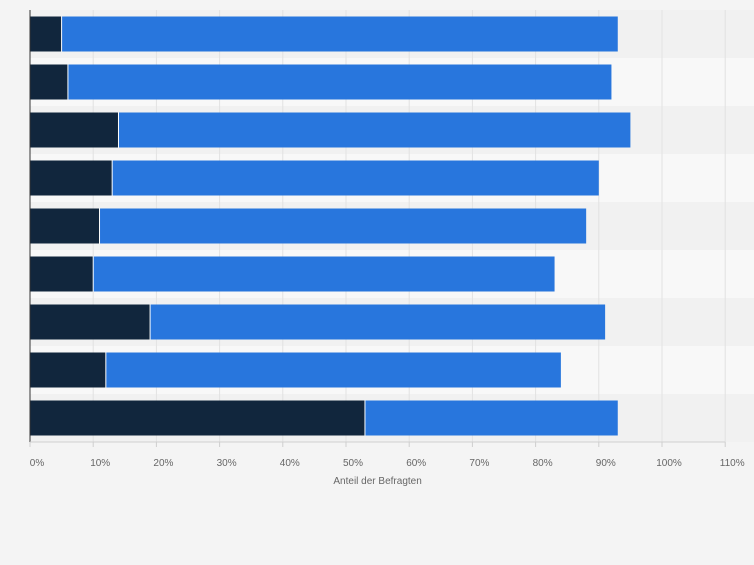  I want to click on x-tick-label: 90%, so click(606, 463).